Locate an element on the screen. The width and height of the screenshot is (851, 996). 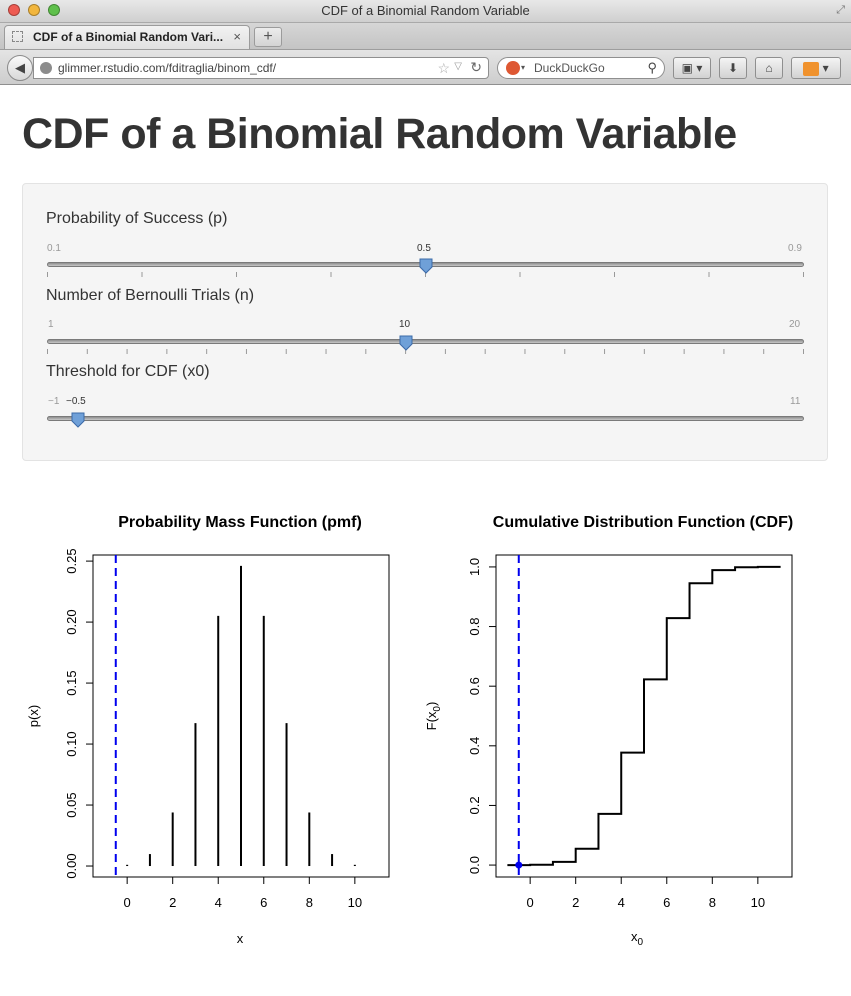
cdf-ytick-label: 0.6 is located at coordinates (474, 686).